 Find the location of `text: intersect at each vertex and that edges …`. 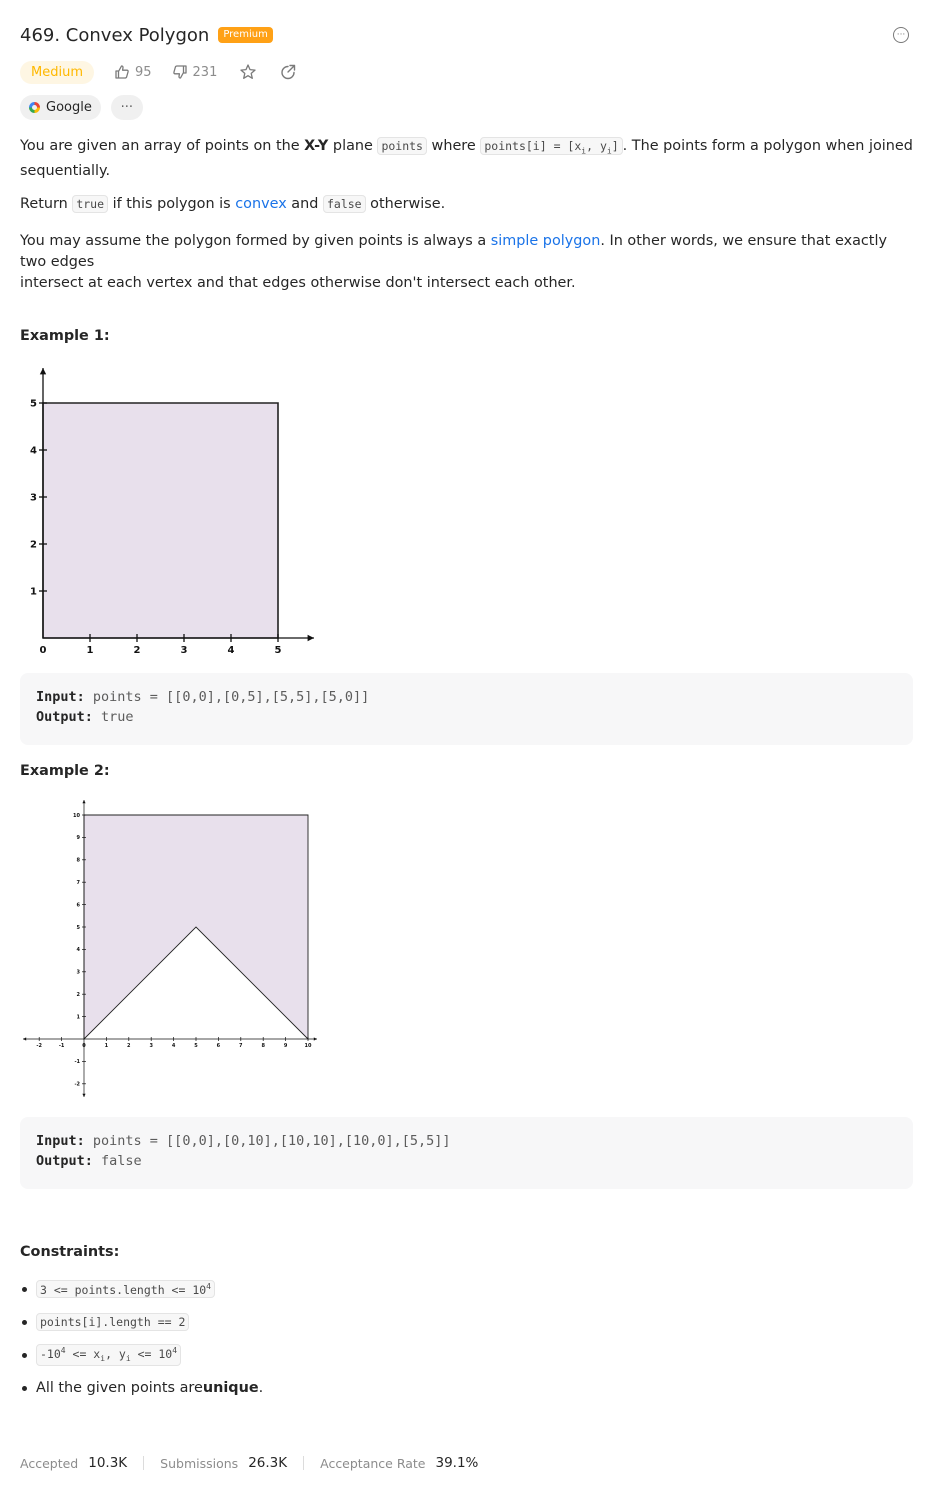

text: intersect at each vertex and that edges … is located at coordinates (298, 283).